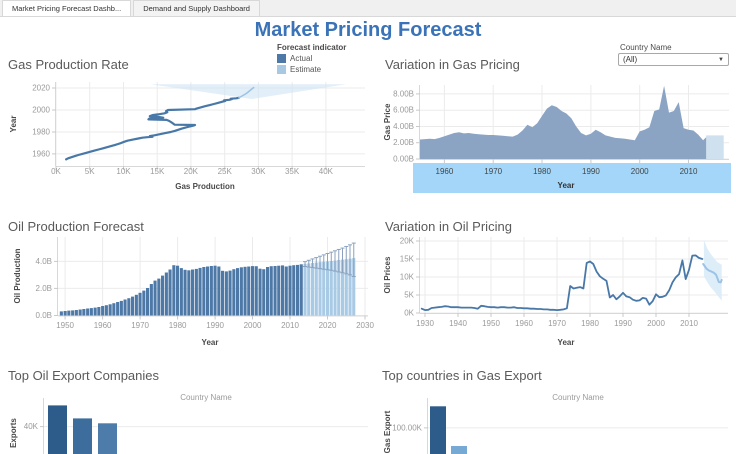 This screenshot has width=736, height=454. I want to click on svg-text: Exports, so click(13, 433).